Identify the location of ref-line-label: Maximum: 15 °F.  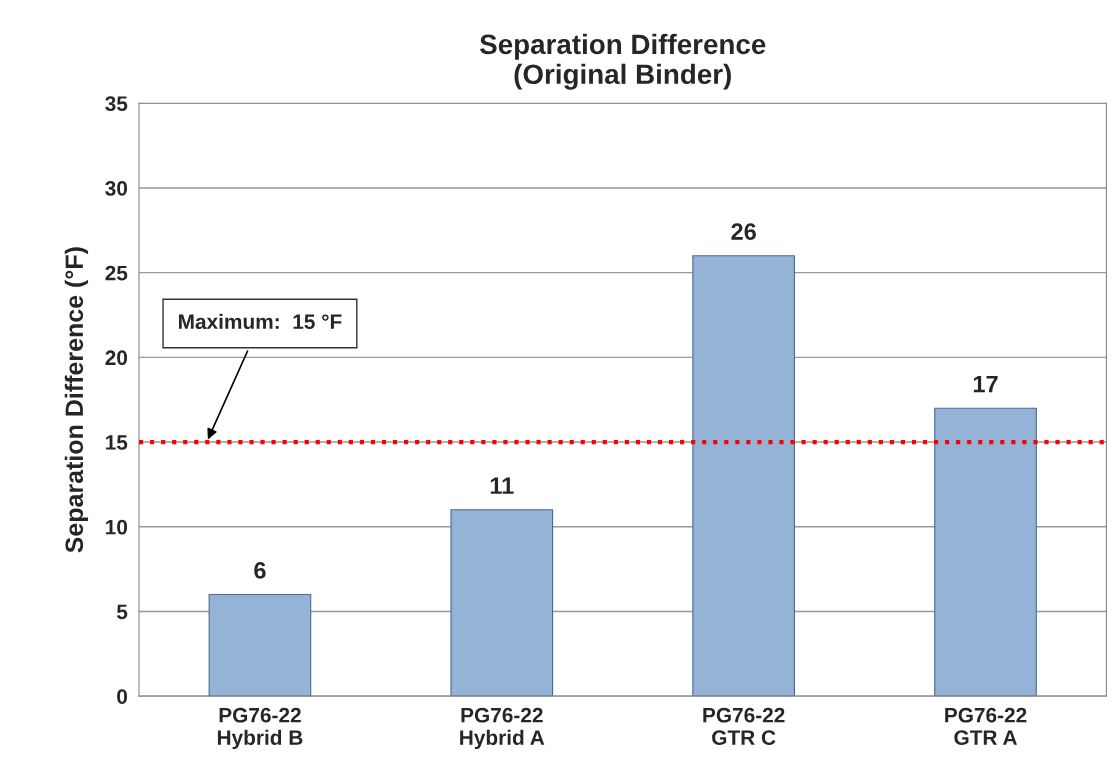
(260, 321).